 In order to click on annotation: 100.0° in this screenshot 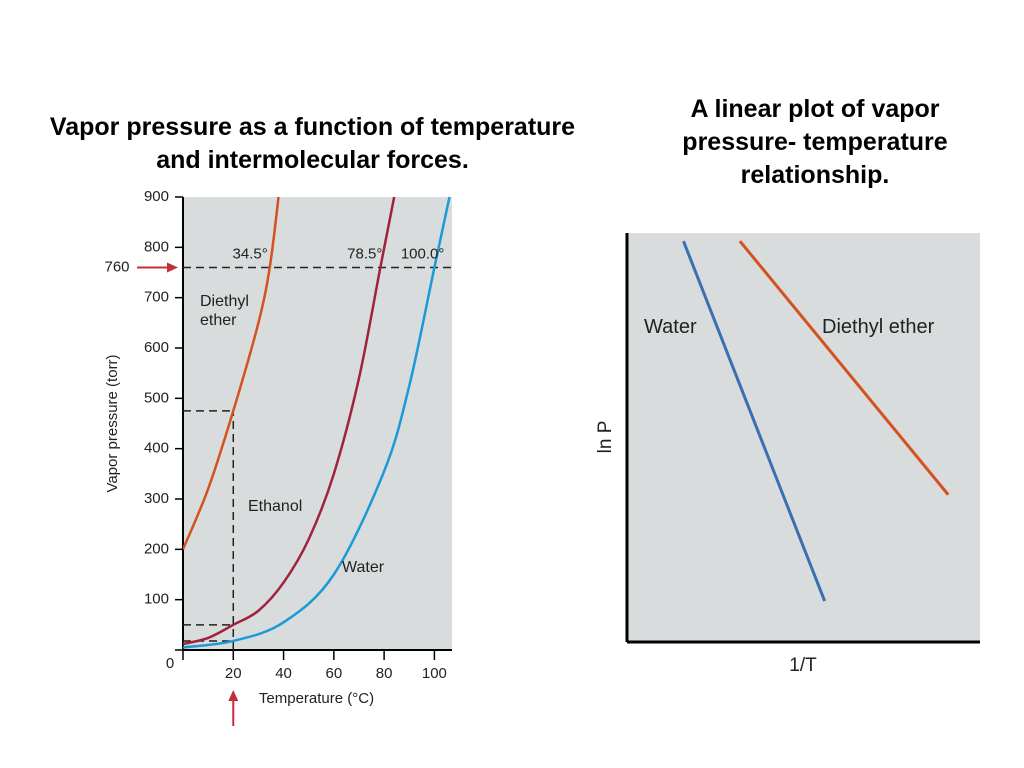, I will do `click(423, 253)`.